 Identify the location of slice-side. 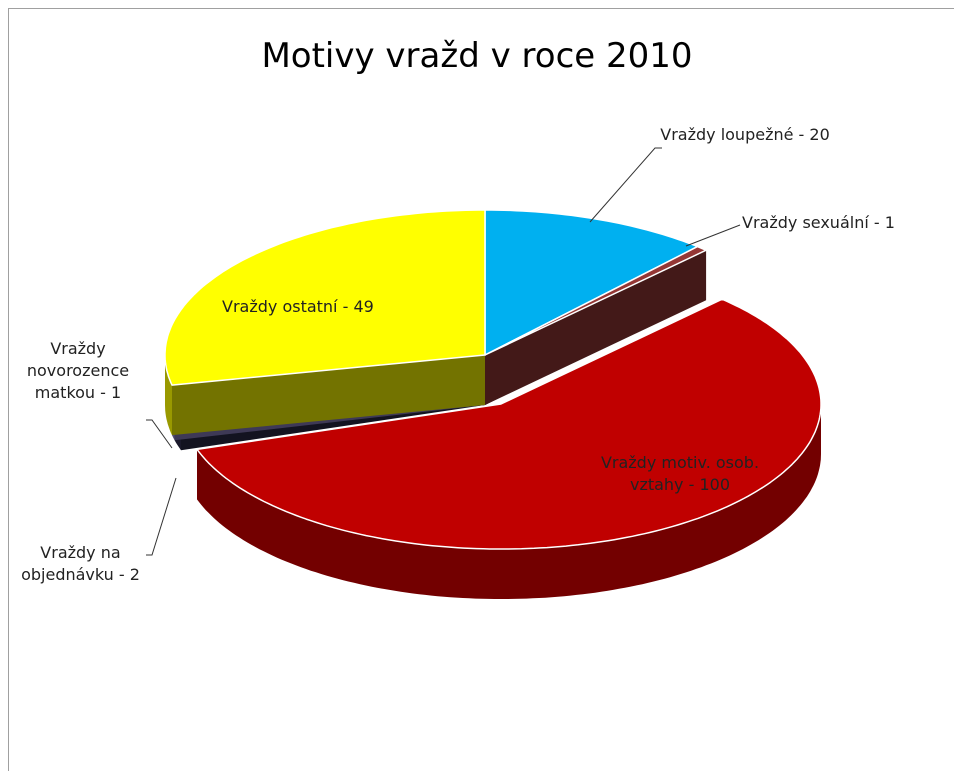
(168, 395).